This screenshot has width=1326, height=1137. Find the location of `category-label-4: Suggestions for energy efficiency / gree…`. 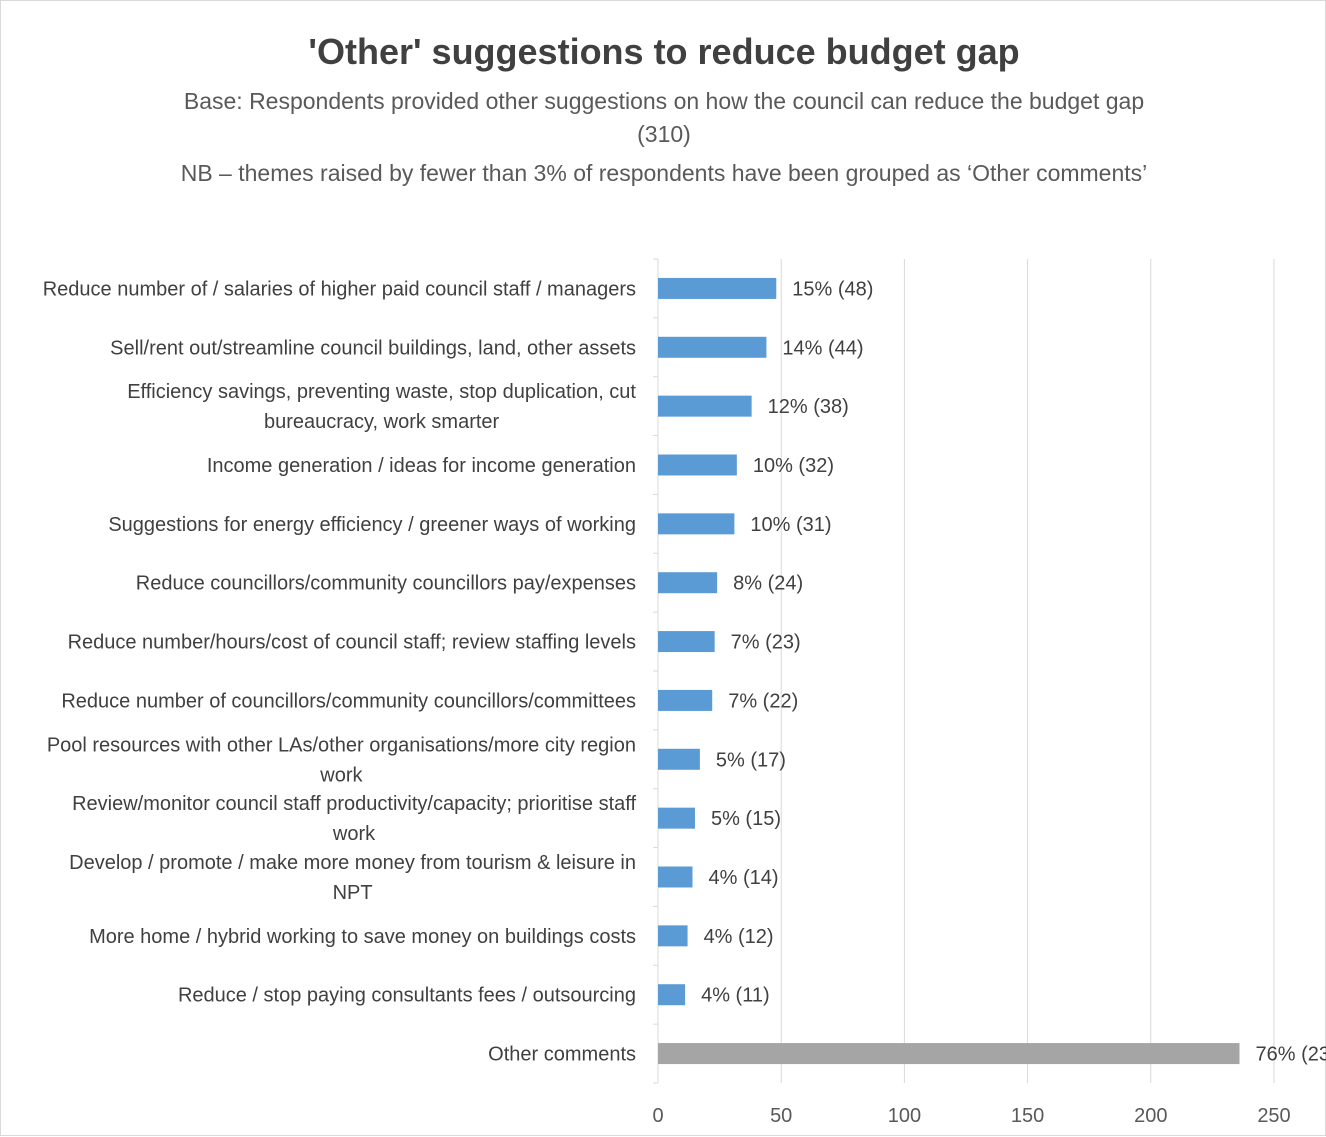

category-label-4: Suggestions for energy efficiency / gree… is located at coordinates (372, 525).